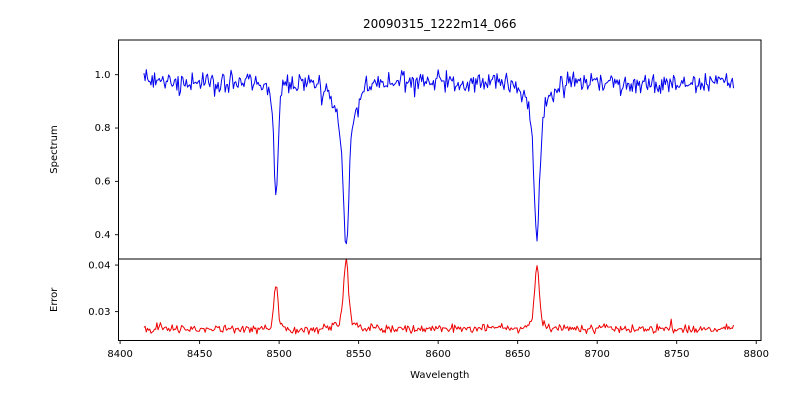 This screenshot has height=400, width=800. I want to click on x-tick-label: 8550, so click(358, 354).